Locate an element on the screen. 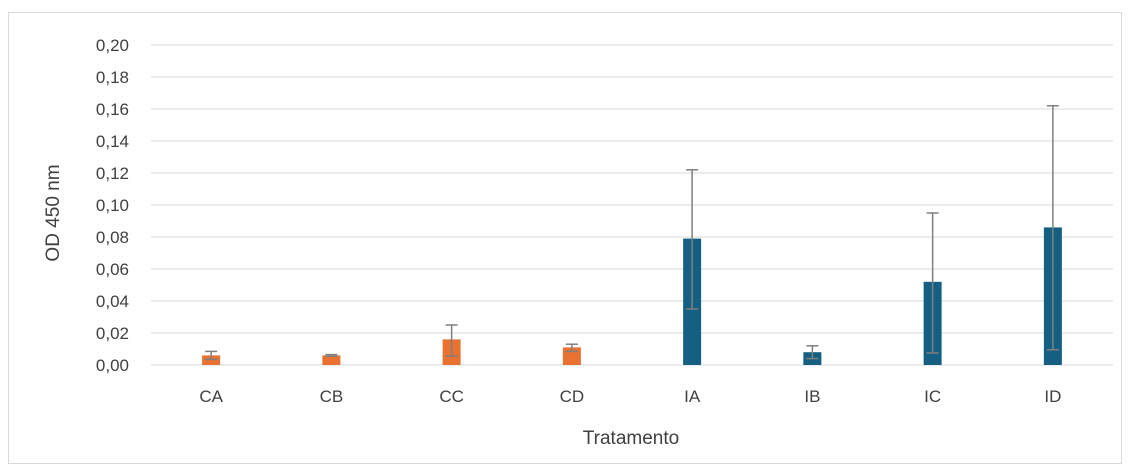 The height and width of the screenshot is (474, 1131). x-tick-label: CD is located at coordinates (572, 396).